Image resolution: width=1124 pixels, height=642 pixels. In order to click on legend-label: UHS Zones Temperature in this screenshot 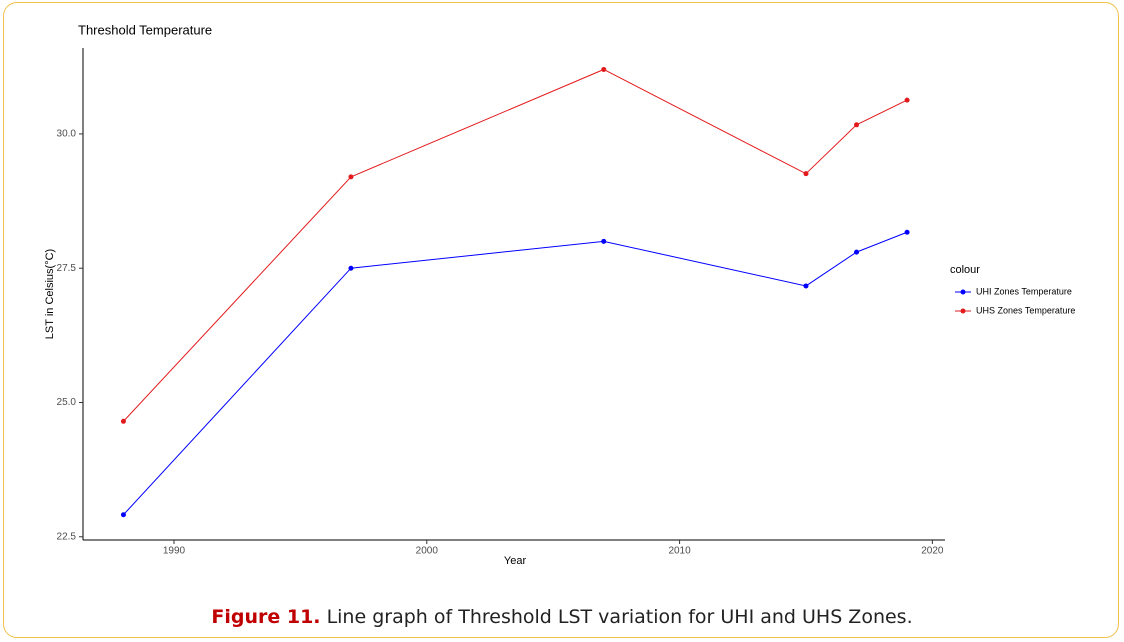, I will do `click(1025, 310)`.